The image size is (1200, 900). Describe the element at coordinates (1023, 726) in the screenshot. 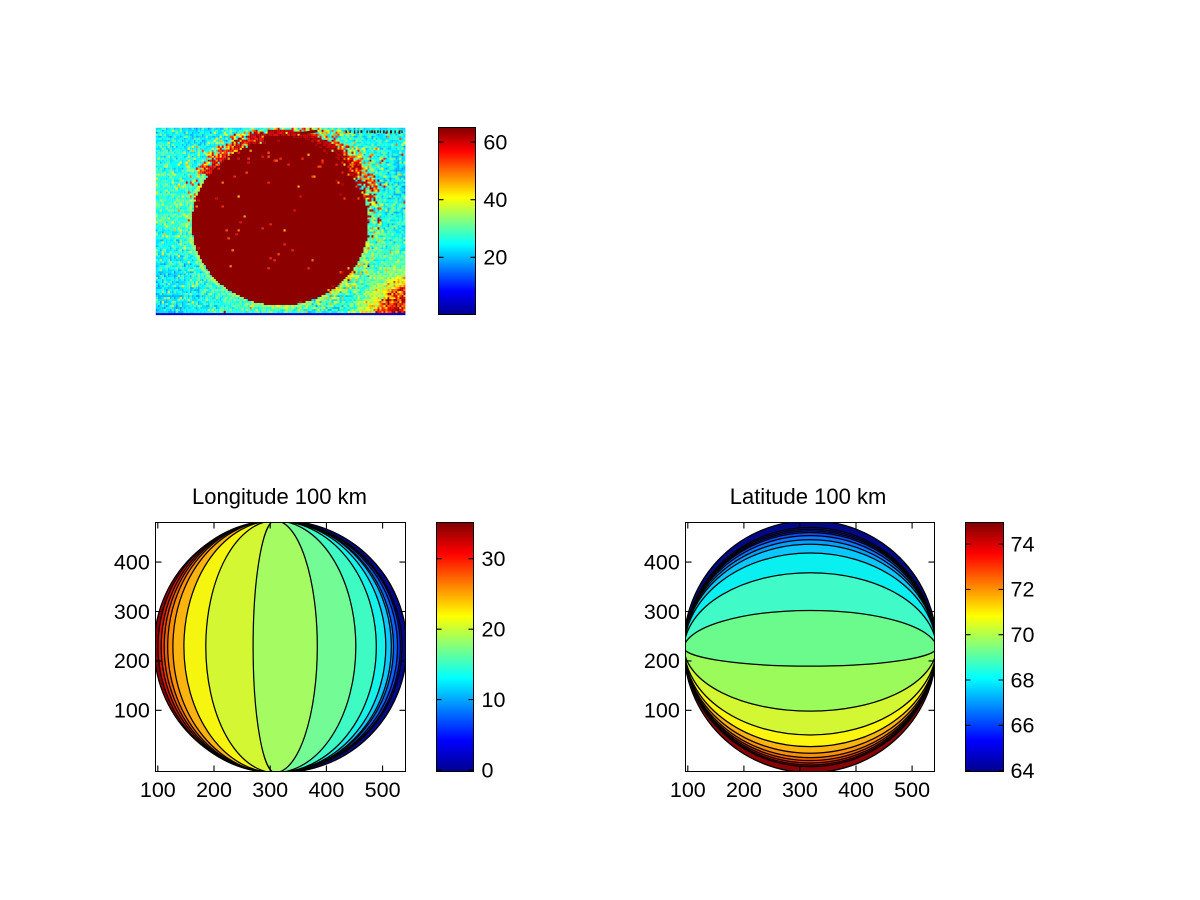

I see `svg-text: 66` at that location.